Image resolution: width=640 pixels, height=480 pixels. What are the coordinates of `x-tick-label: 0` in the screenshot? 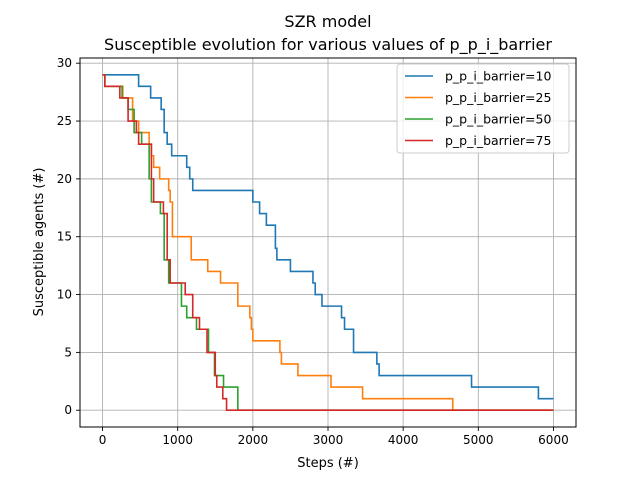 It's located at (103, 440).